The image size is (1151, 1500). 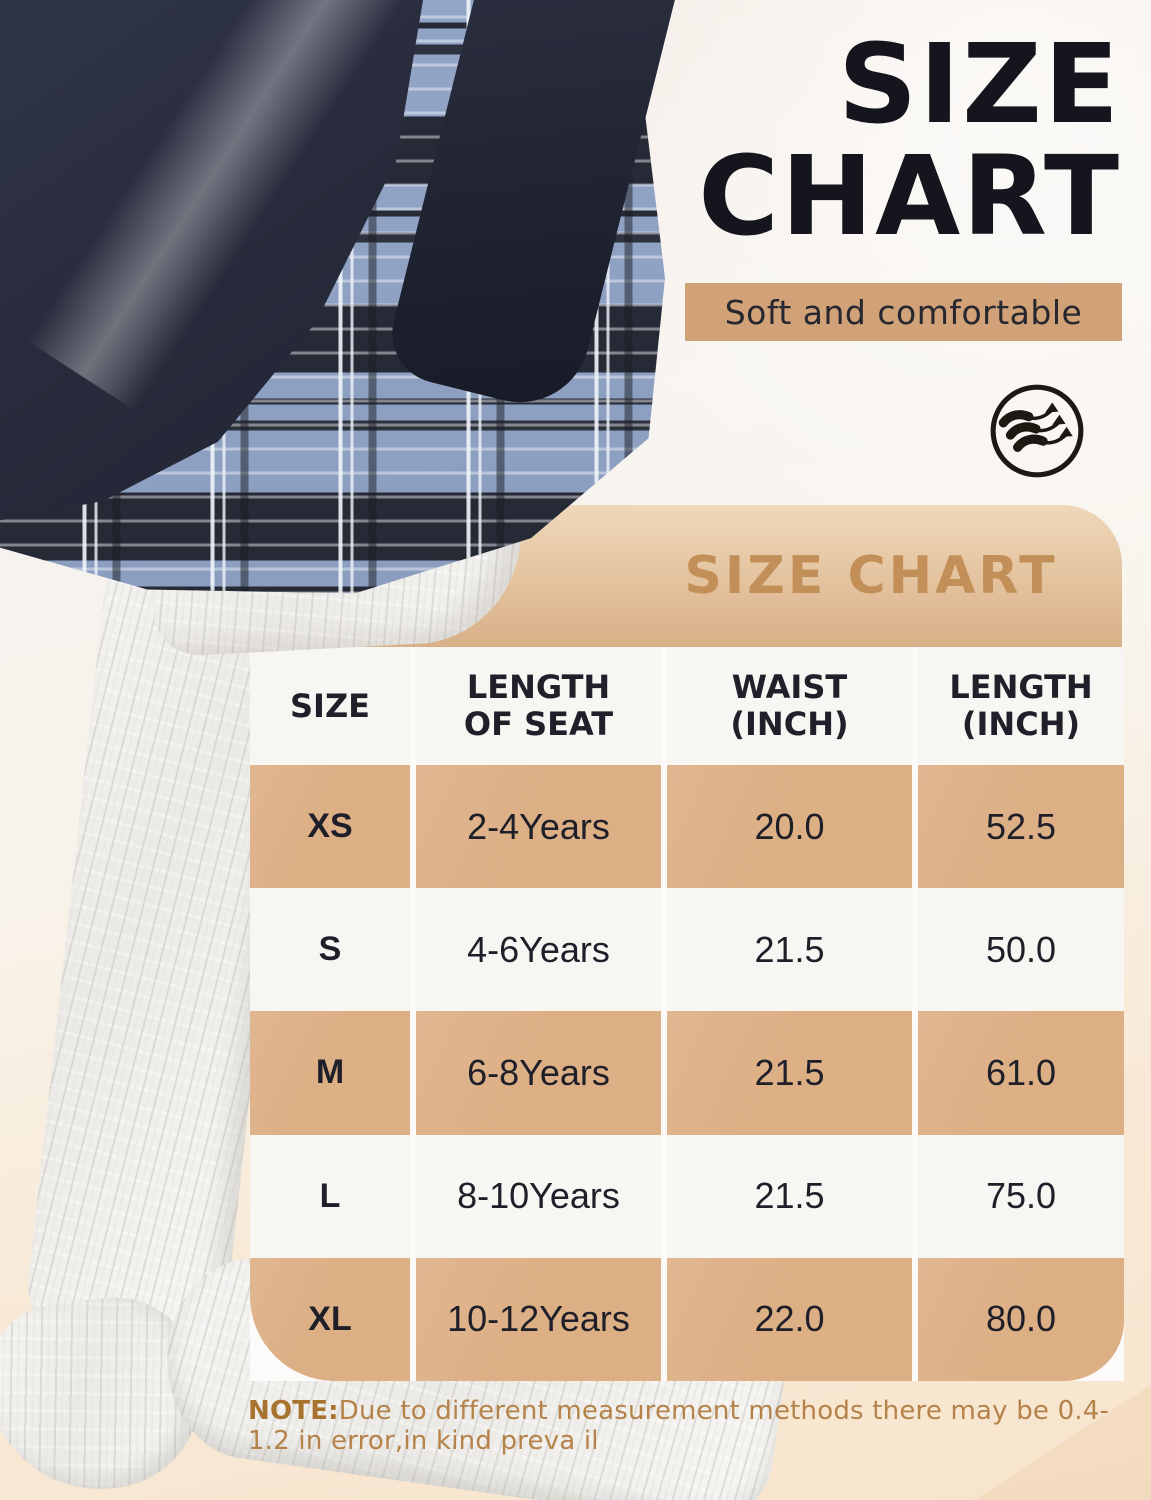 I want to click on cell-age: 8-10Years, so click(x=538, y=1196).